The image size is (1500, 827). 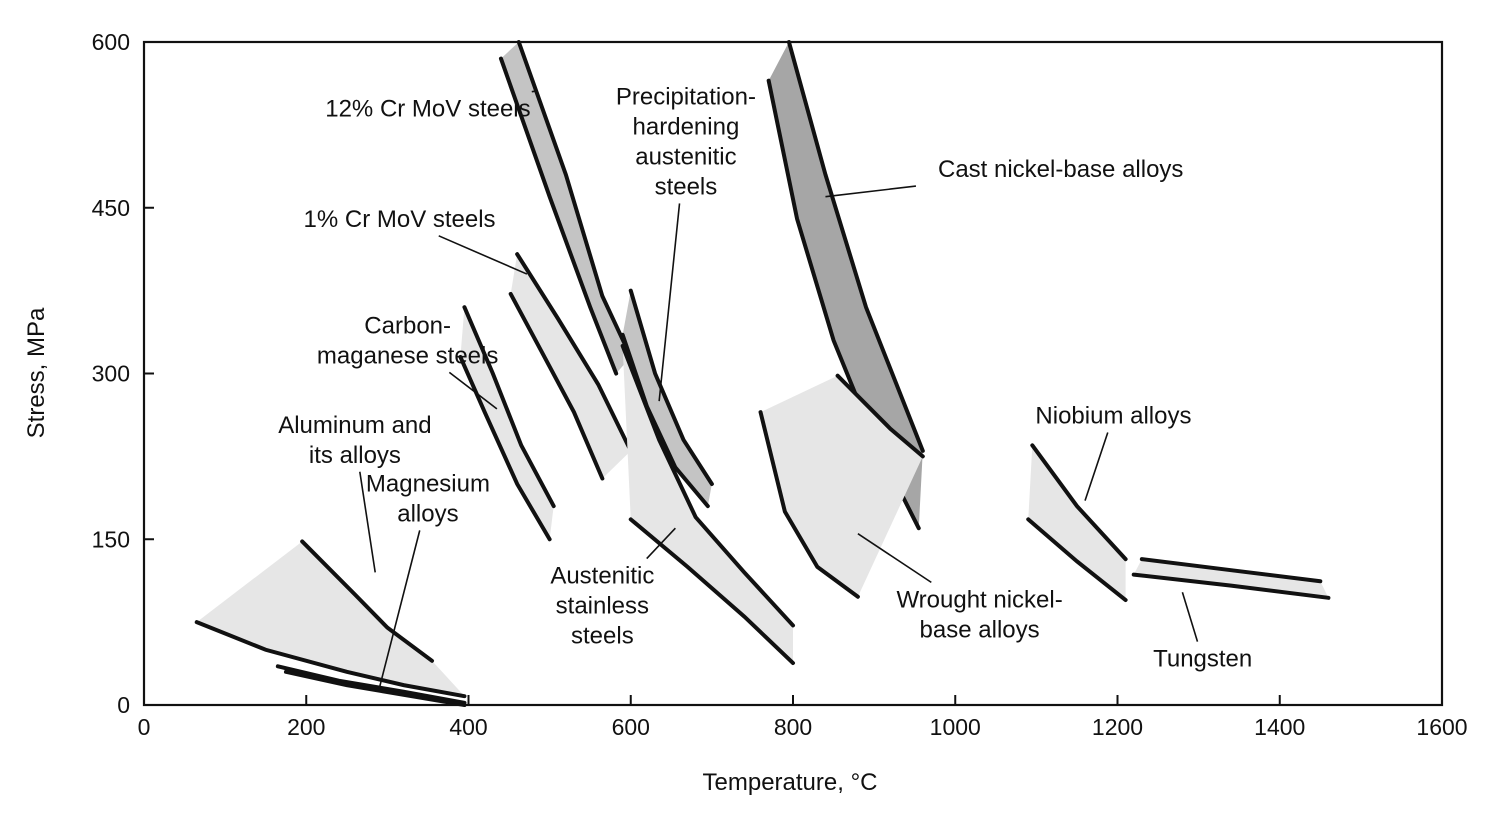 I want to click on precipitation-hardening-austenitic-steels-leader, so click(x=669, y=302).